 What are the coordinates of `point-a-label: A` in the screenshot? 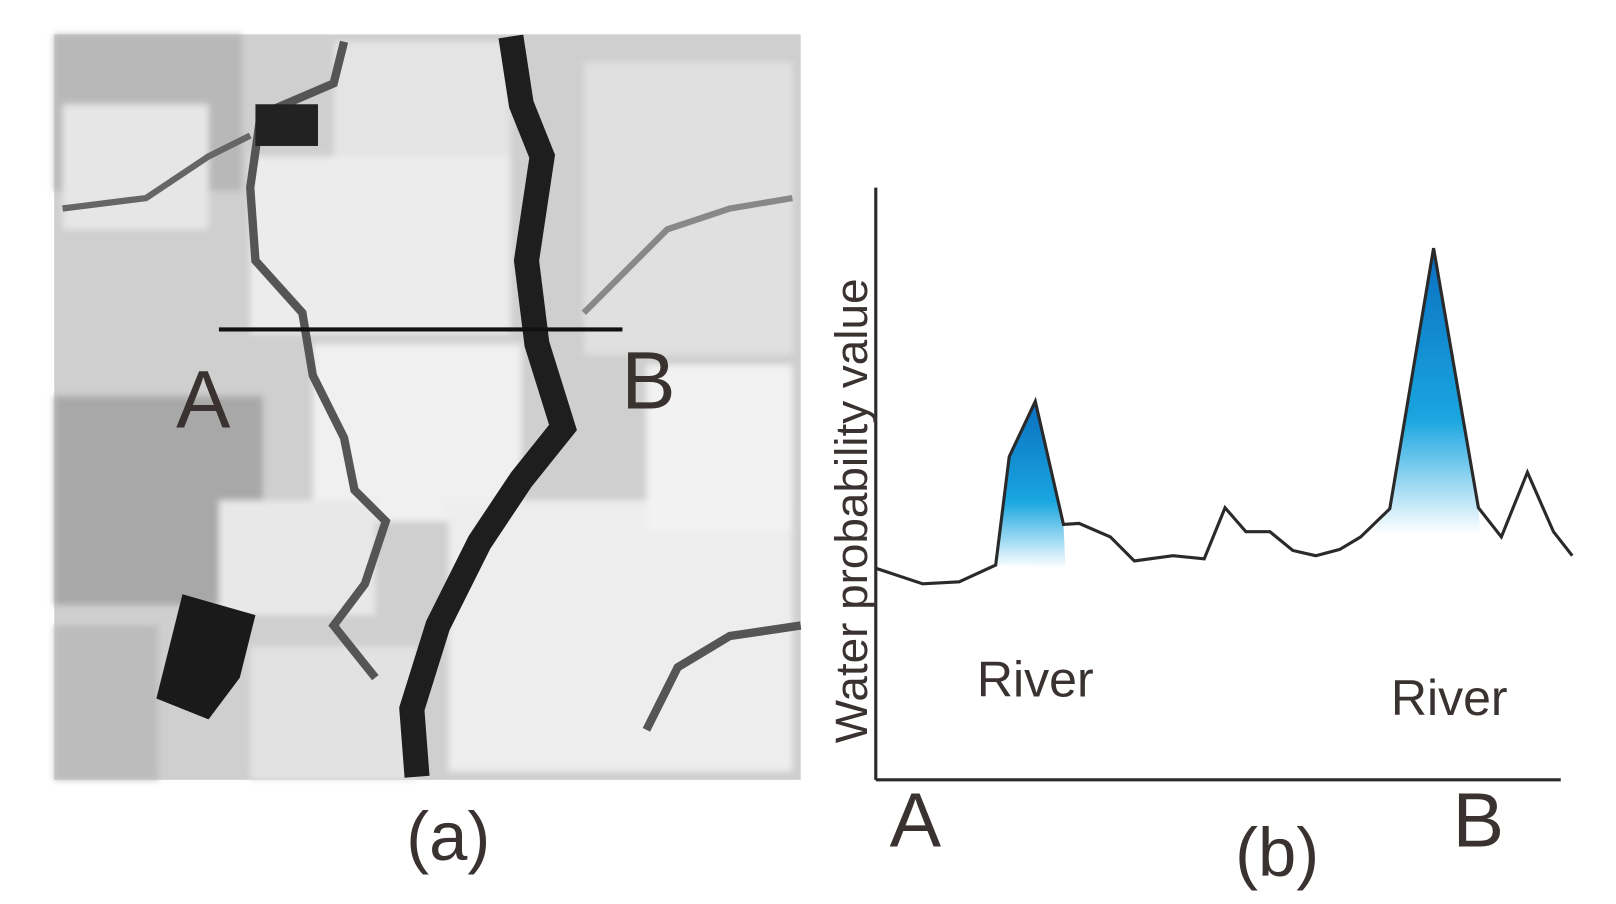 It's located at (203, 399).